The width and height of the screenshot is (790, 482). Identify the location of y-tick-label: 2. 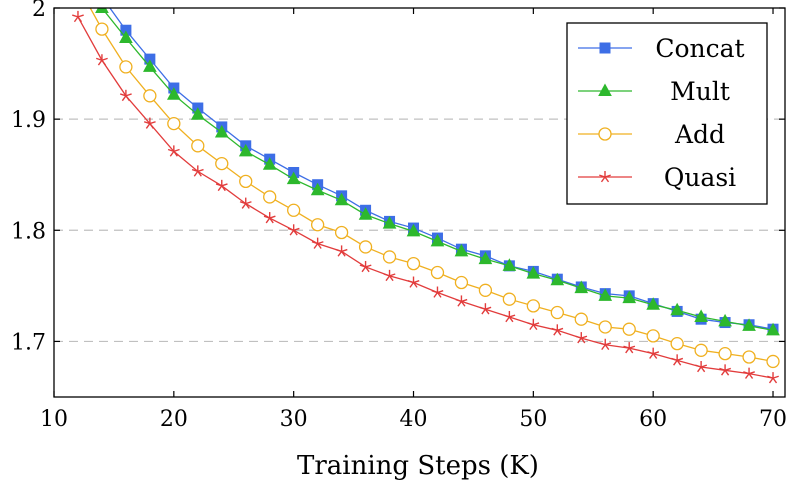
(39, 11).